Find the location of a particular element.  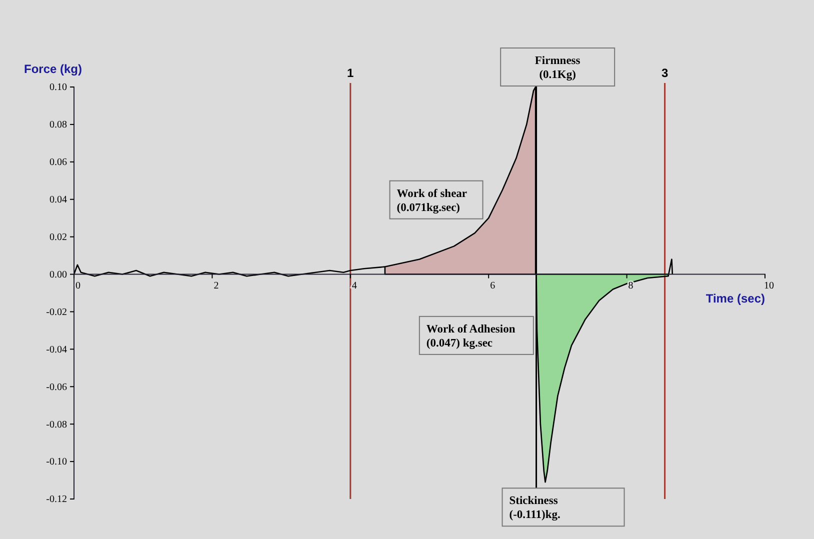

y-tick-label: 0.06 is located at coordinates (58, 162).